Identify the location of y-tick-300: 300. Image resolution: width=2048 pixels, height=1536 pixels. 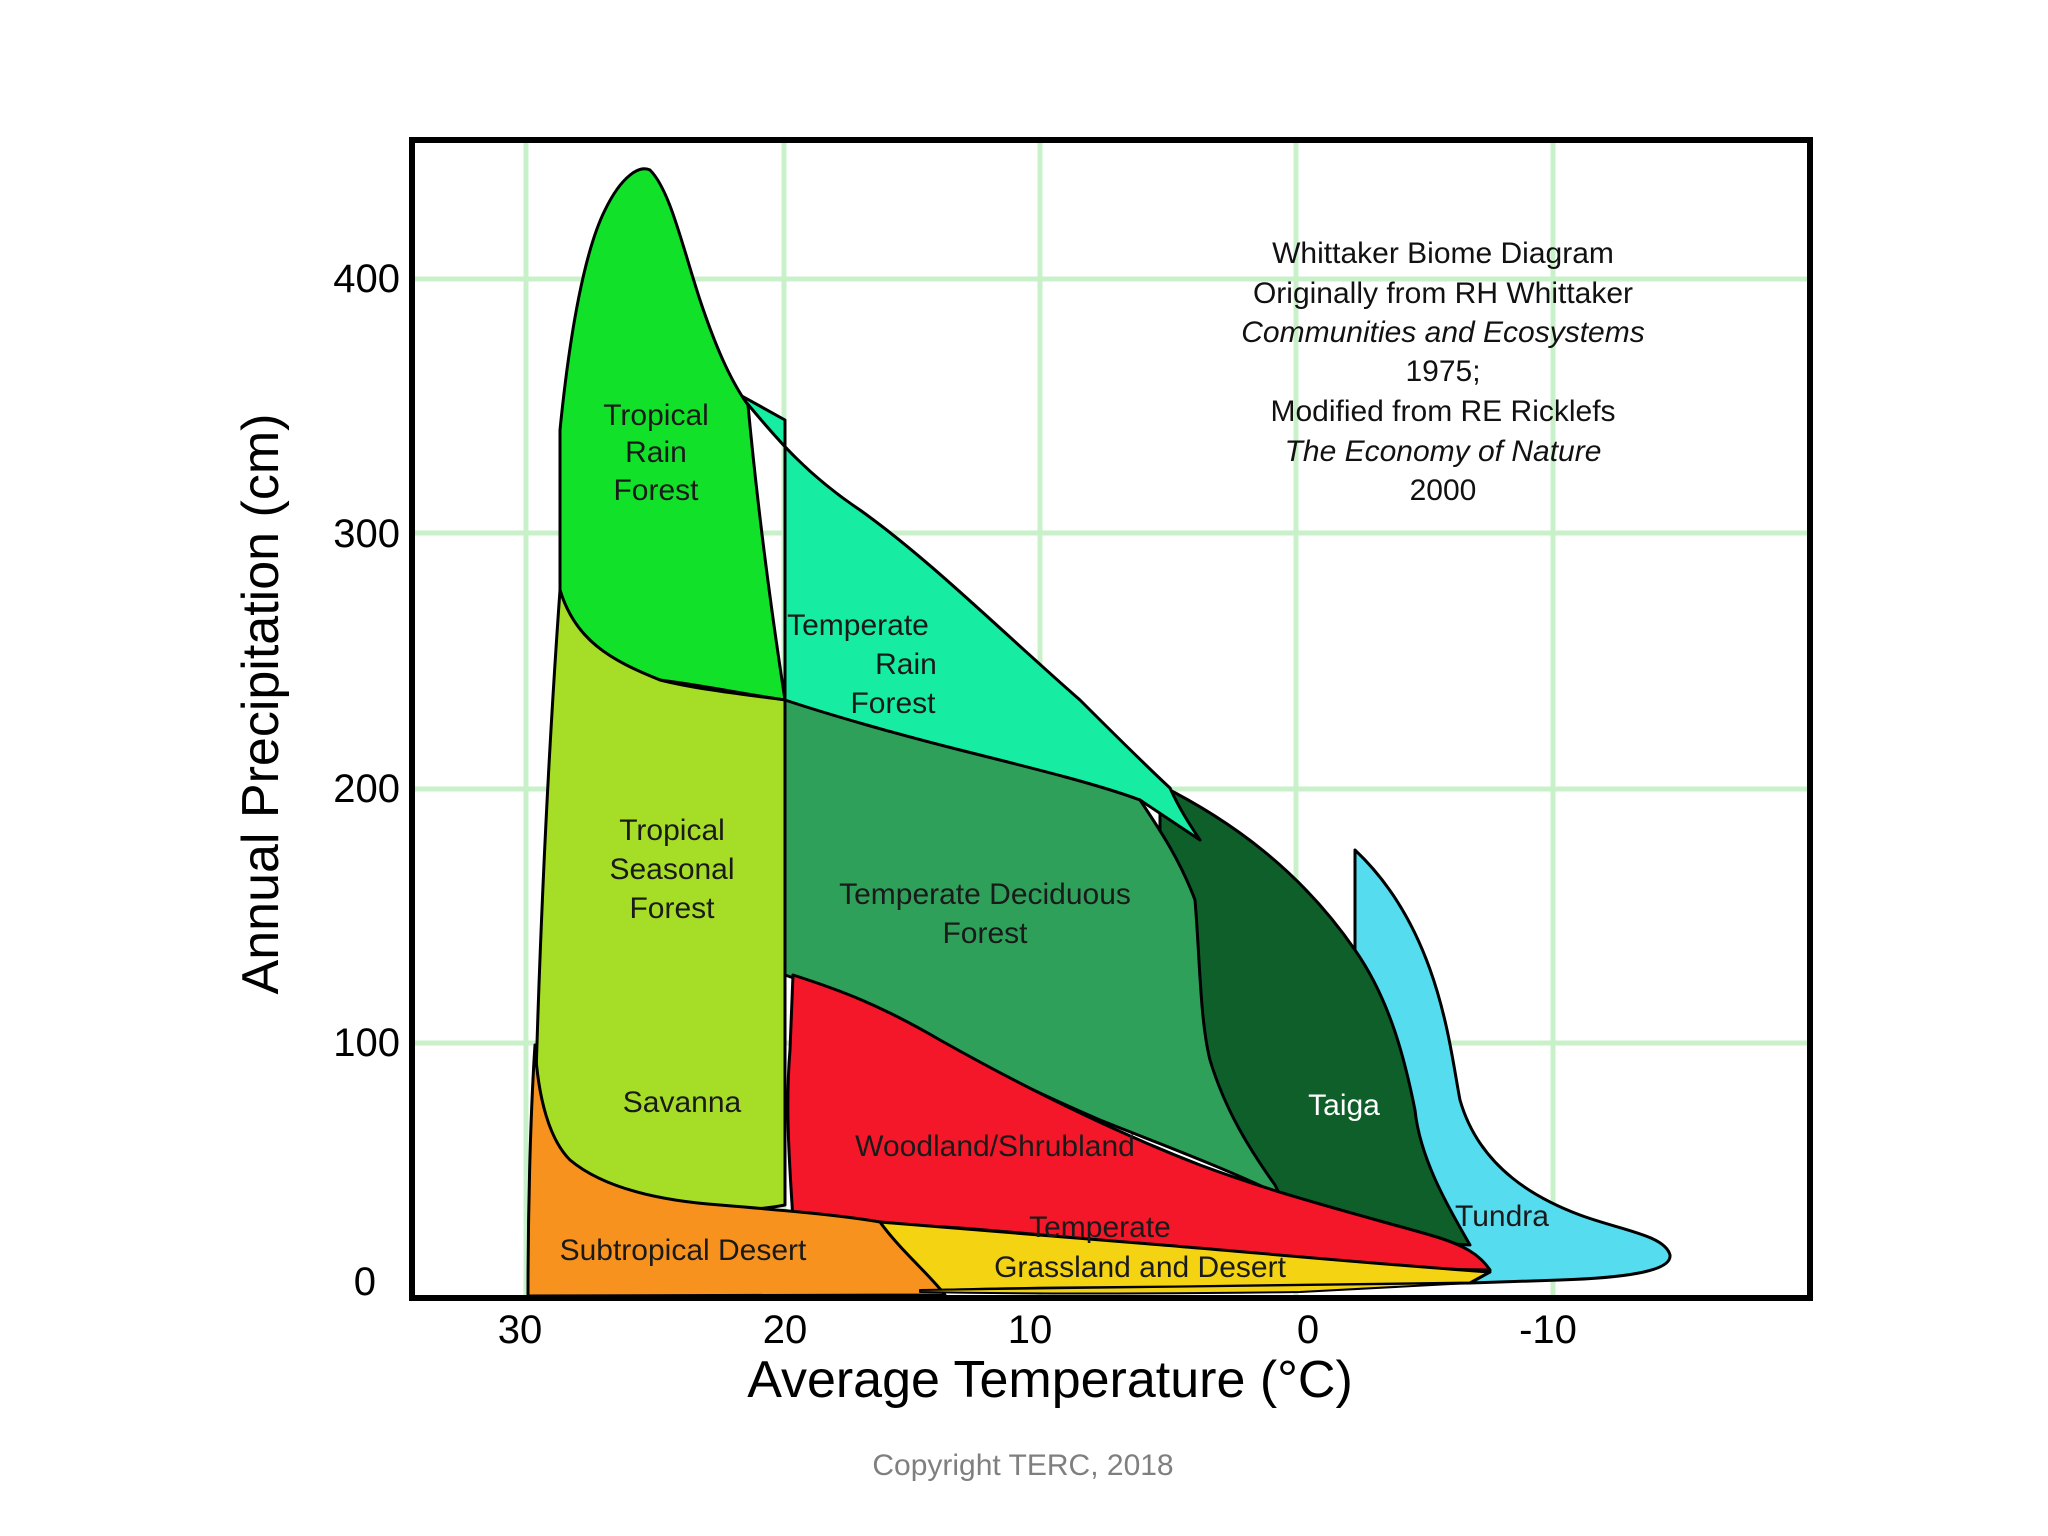
(366, 534).